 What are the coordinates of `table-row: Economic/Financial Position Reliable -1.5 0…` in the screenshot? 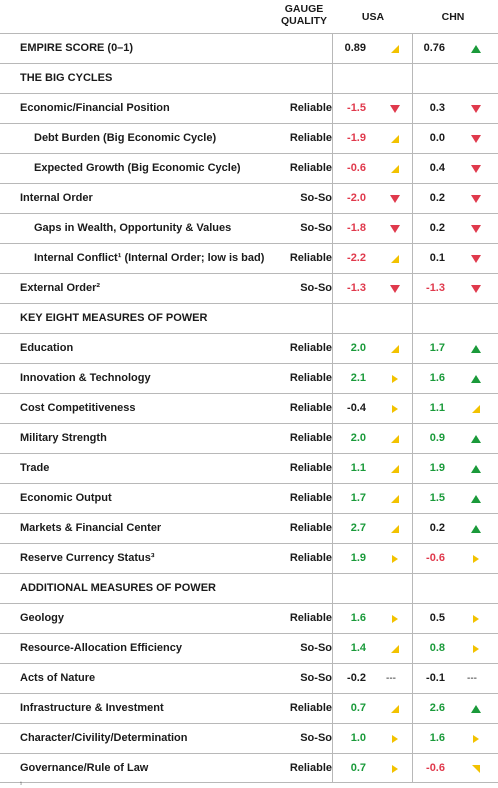 It's located at (249, 108).